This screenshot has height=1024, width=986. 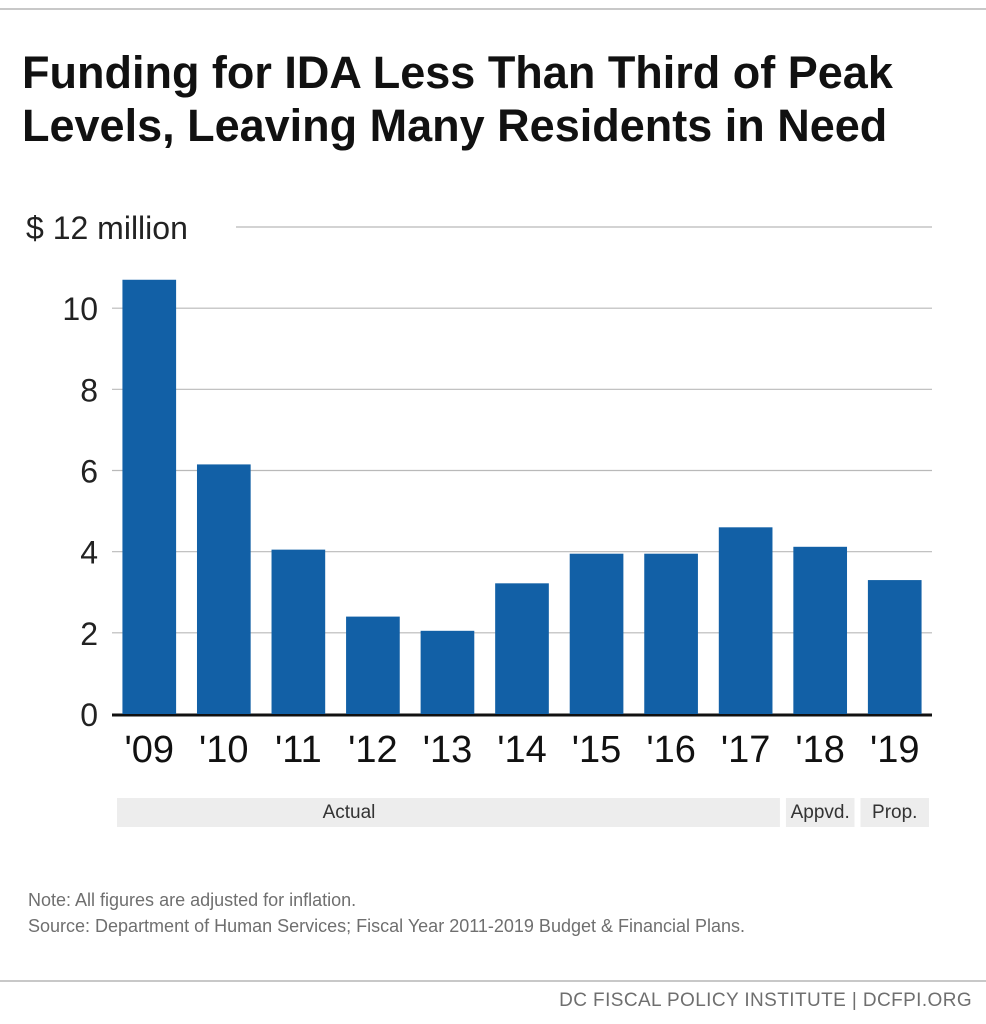 What do you see at coordinates (349, 812) in the screenshot?
I see `period-label: Actual` at bounding box center [349, 812].